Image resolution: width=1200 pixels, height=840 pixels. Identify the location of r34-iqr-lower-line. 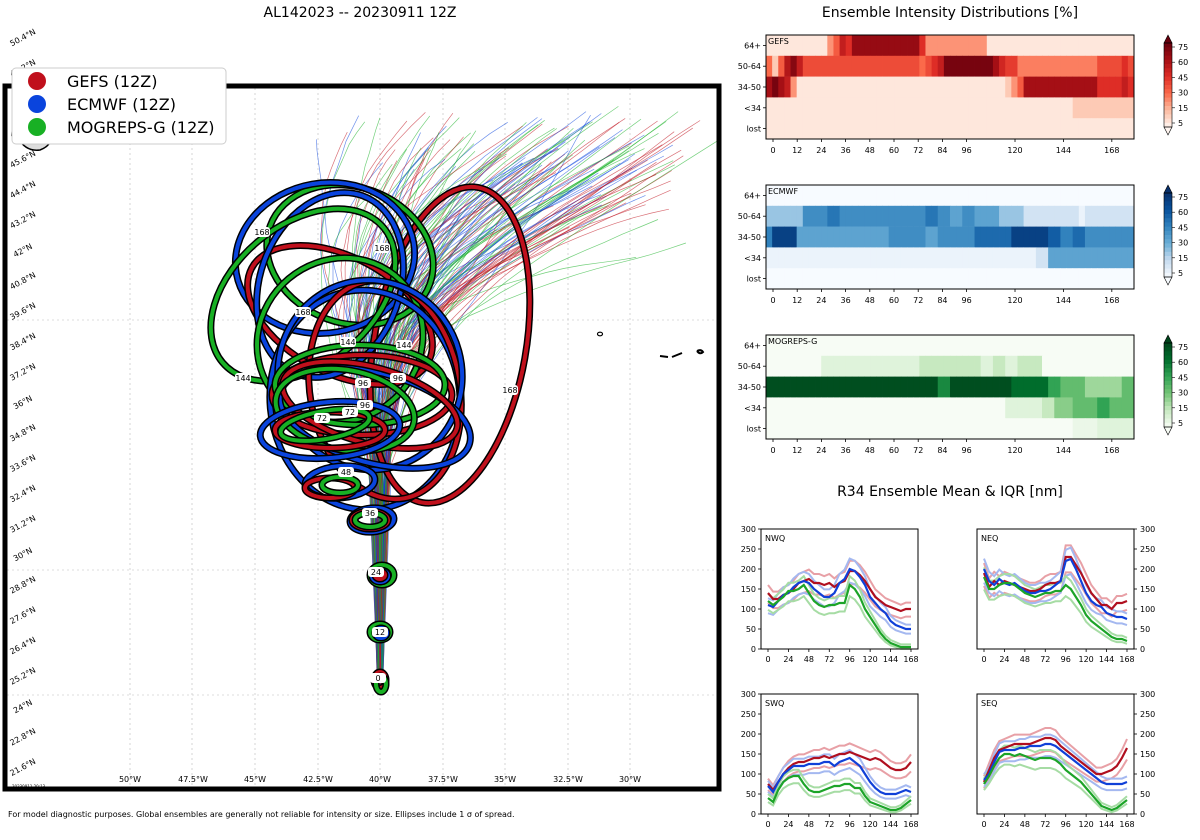
(1055, 773).